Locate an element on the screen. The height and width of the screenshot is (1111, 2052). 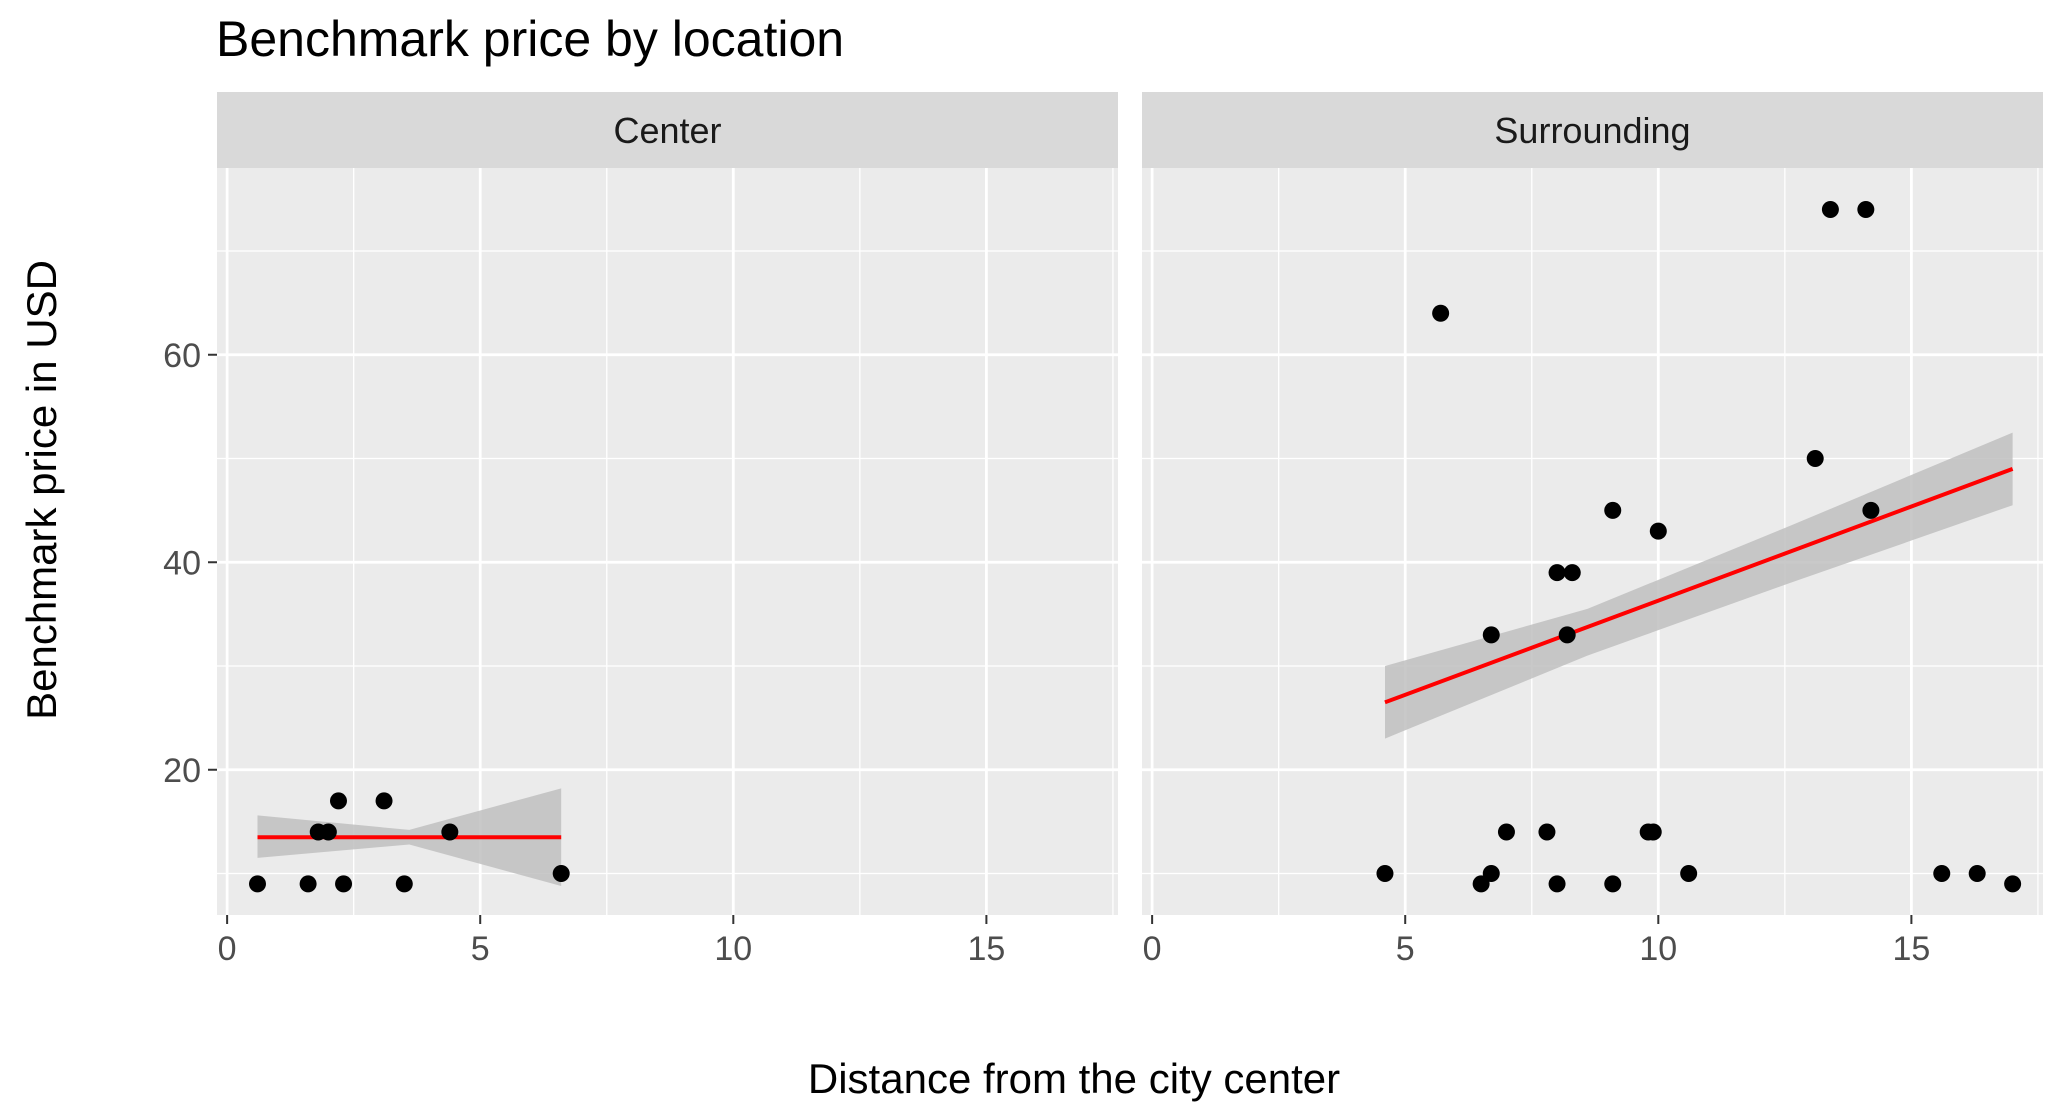
x-axis-title: Distance from the city center is located at coordinates (1074, 1078).